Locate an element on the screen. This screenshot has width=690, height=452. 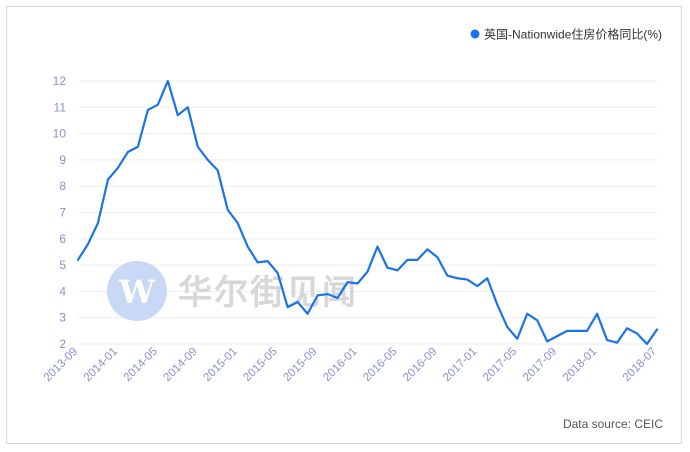
x-tick-label: 2014-09 is located at coordinates (181, 365).